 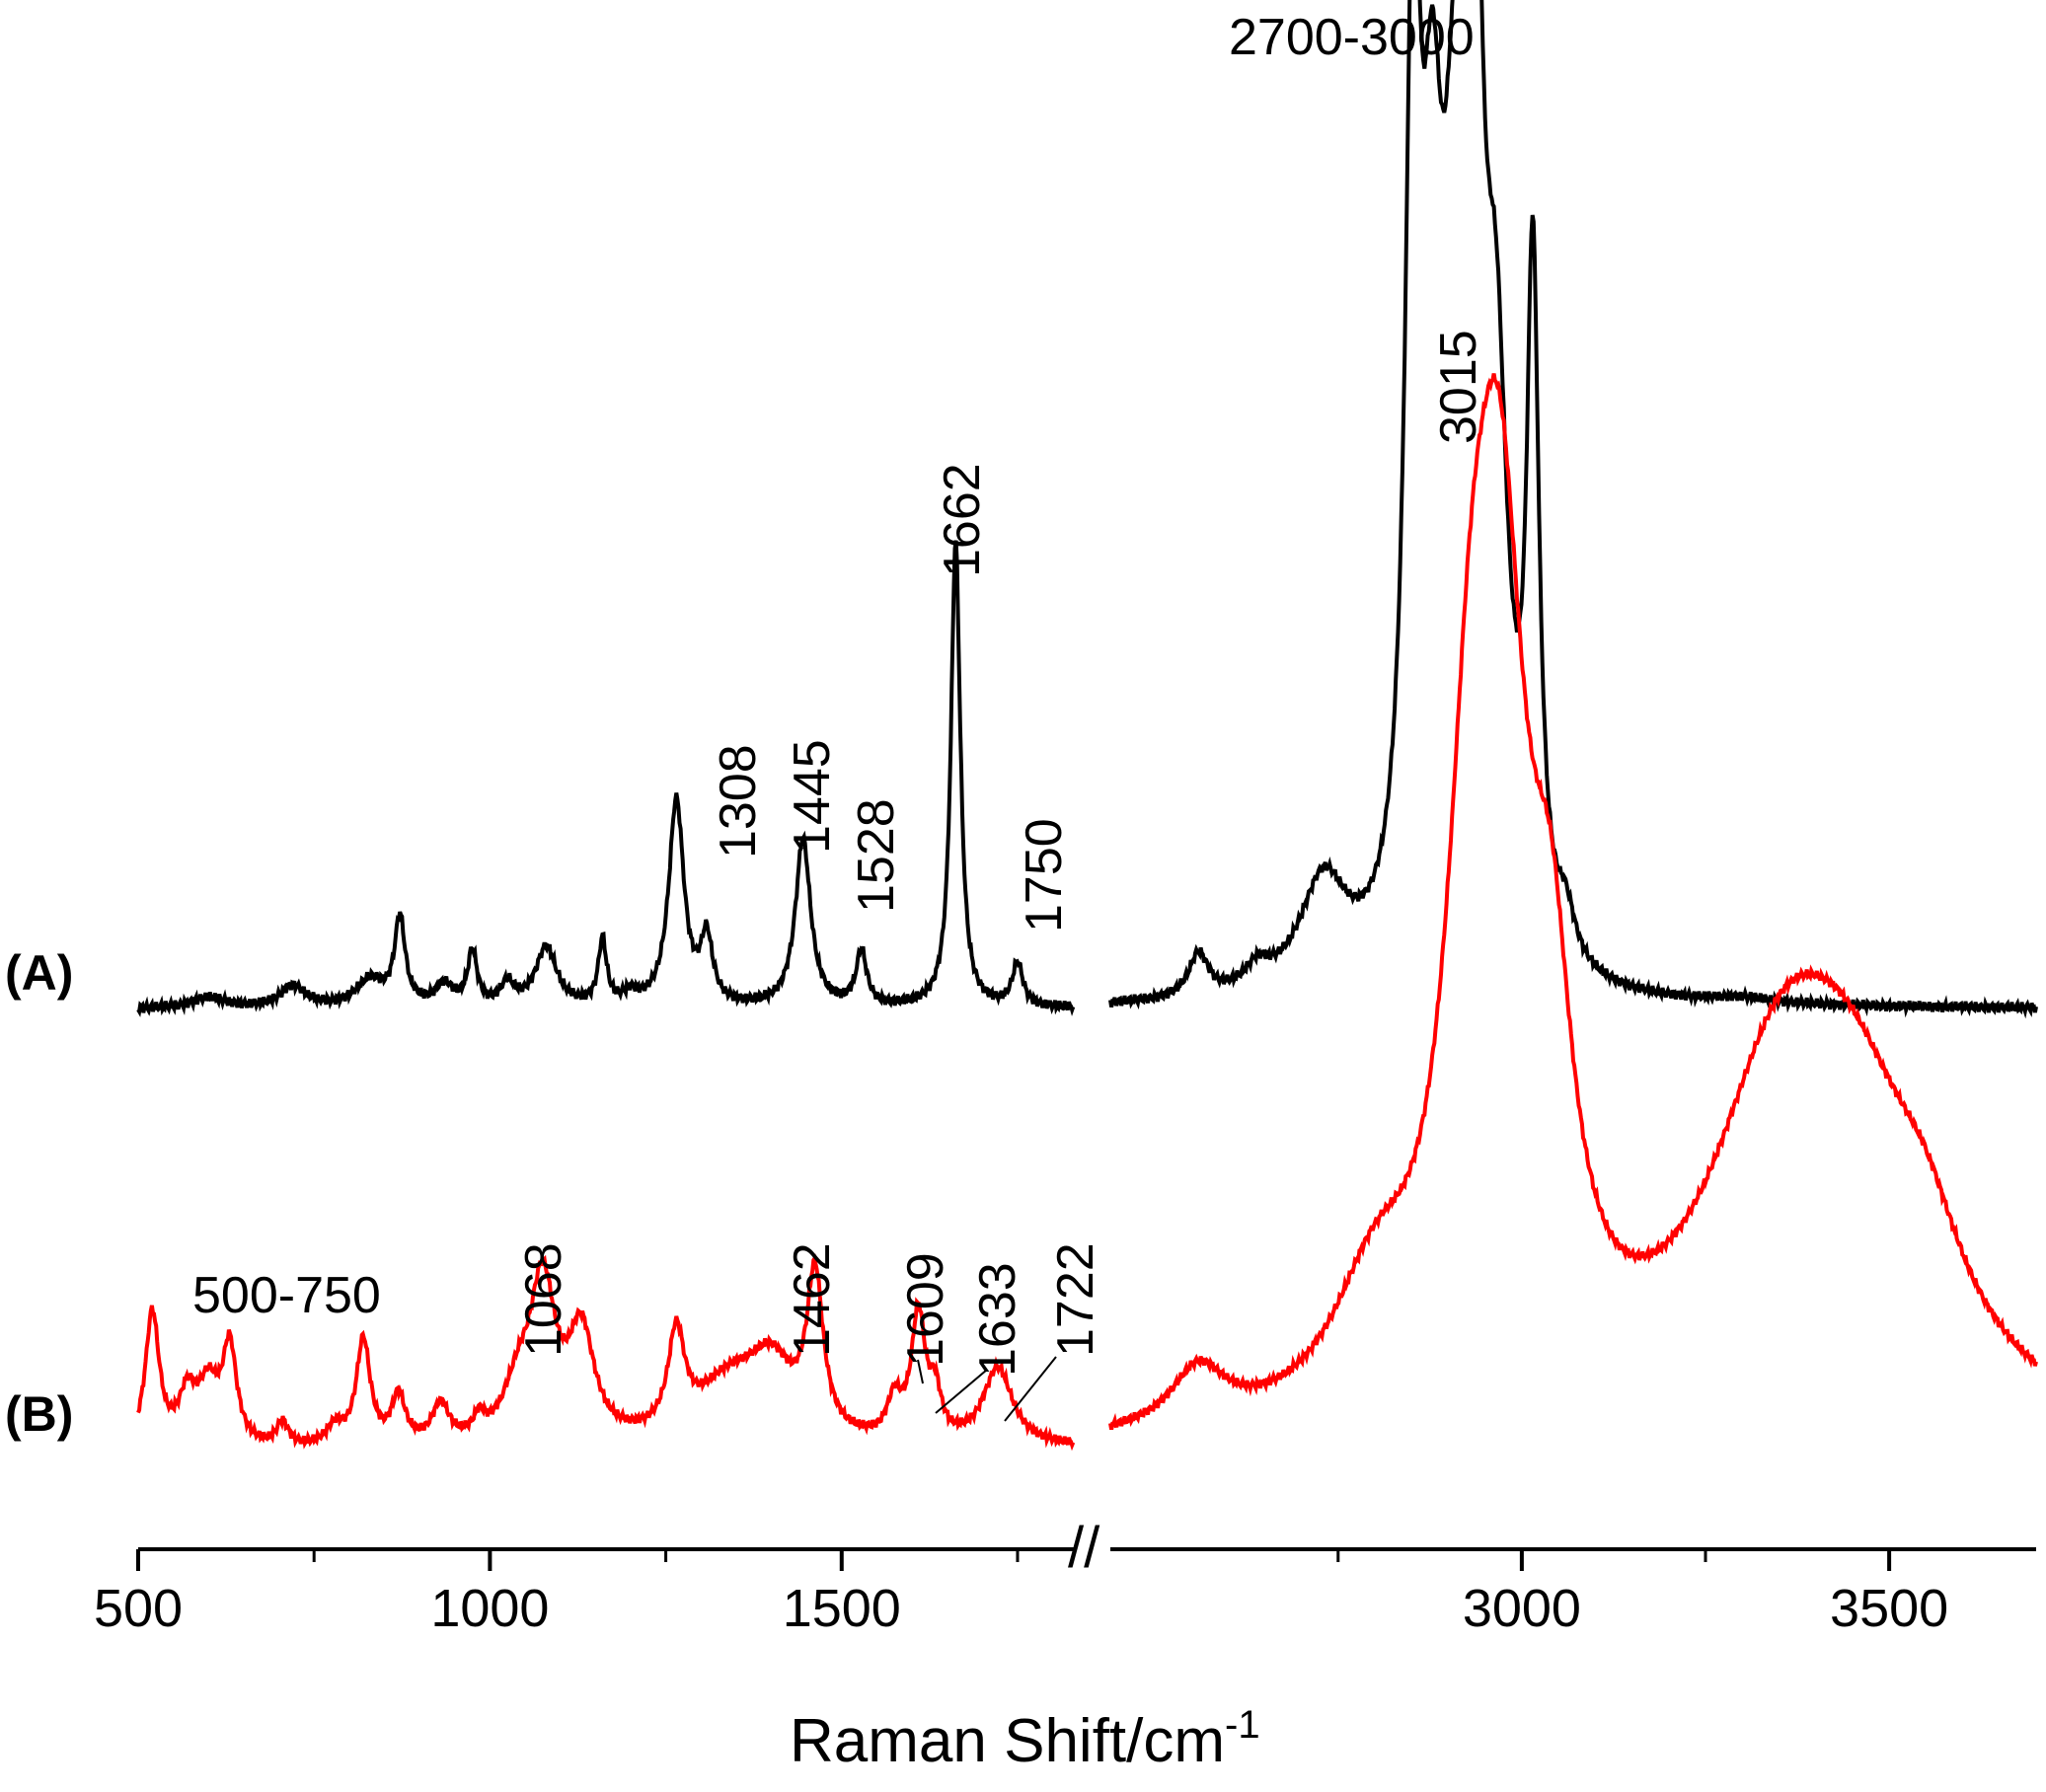 What do you see at coordinates (1007, 1741) in the screenshot?
I see `x-axis-title-text: Raman Shift/cm` at bounding box center [1007, 1741].